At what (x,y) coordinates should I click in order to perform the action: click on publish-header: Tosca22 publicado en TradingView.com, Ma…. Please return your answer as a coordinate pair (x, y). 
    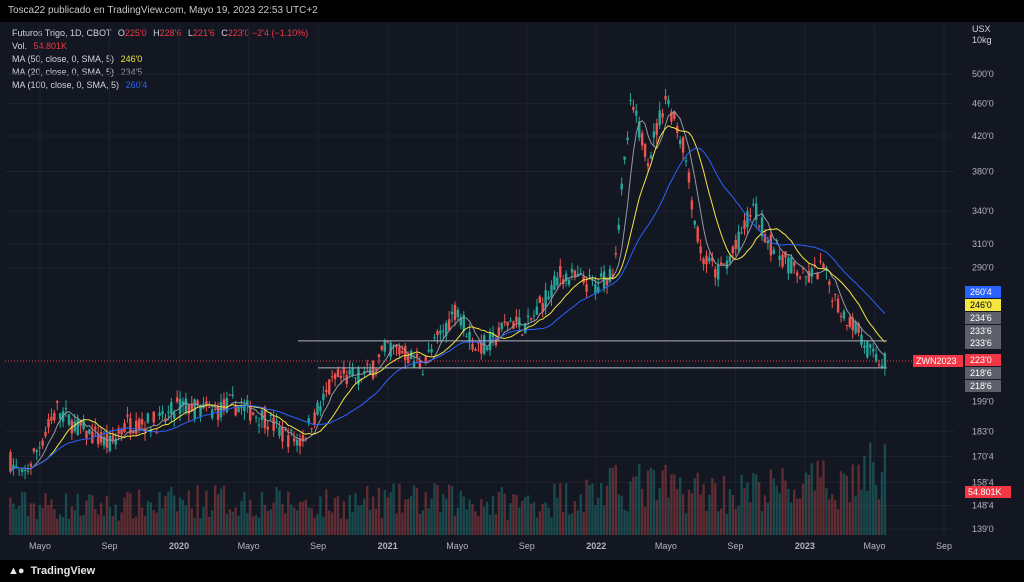
    Looking at the image, I should click on (512, 11).